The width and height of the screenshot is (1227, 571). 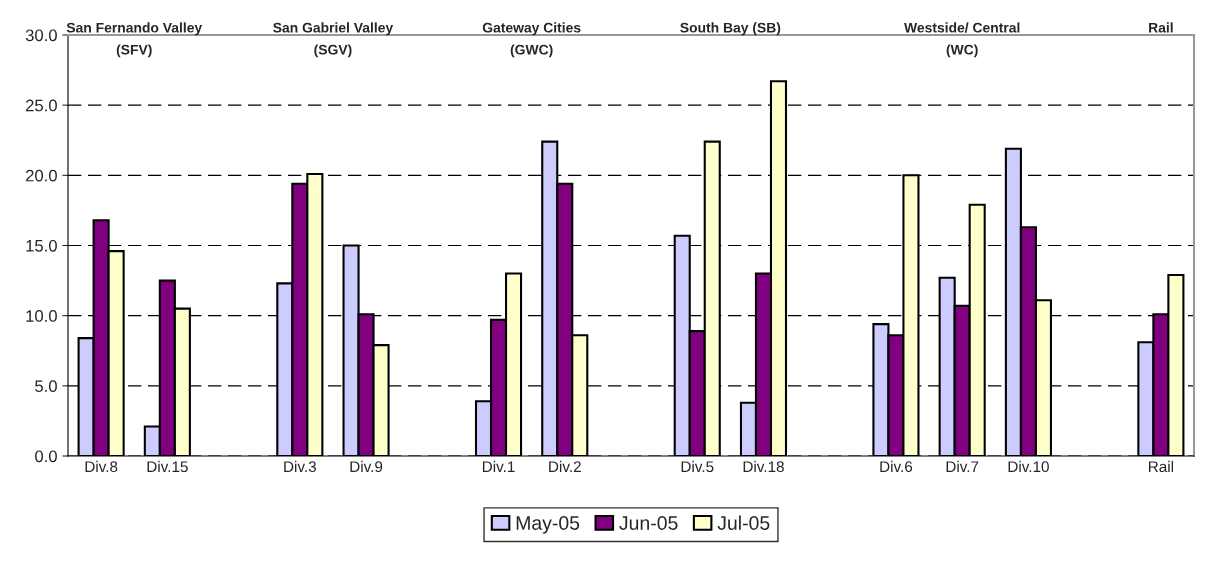 What do you see at coordinates (134, 40) in the screenshot?
I see `annotation: San Fernando Valley (SFV)` at bounding box center [134, 40].